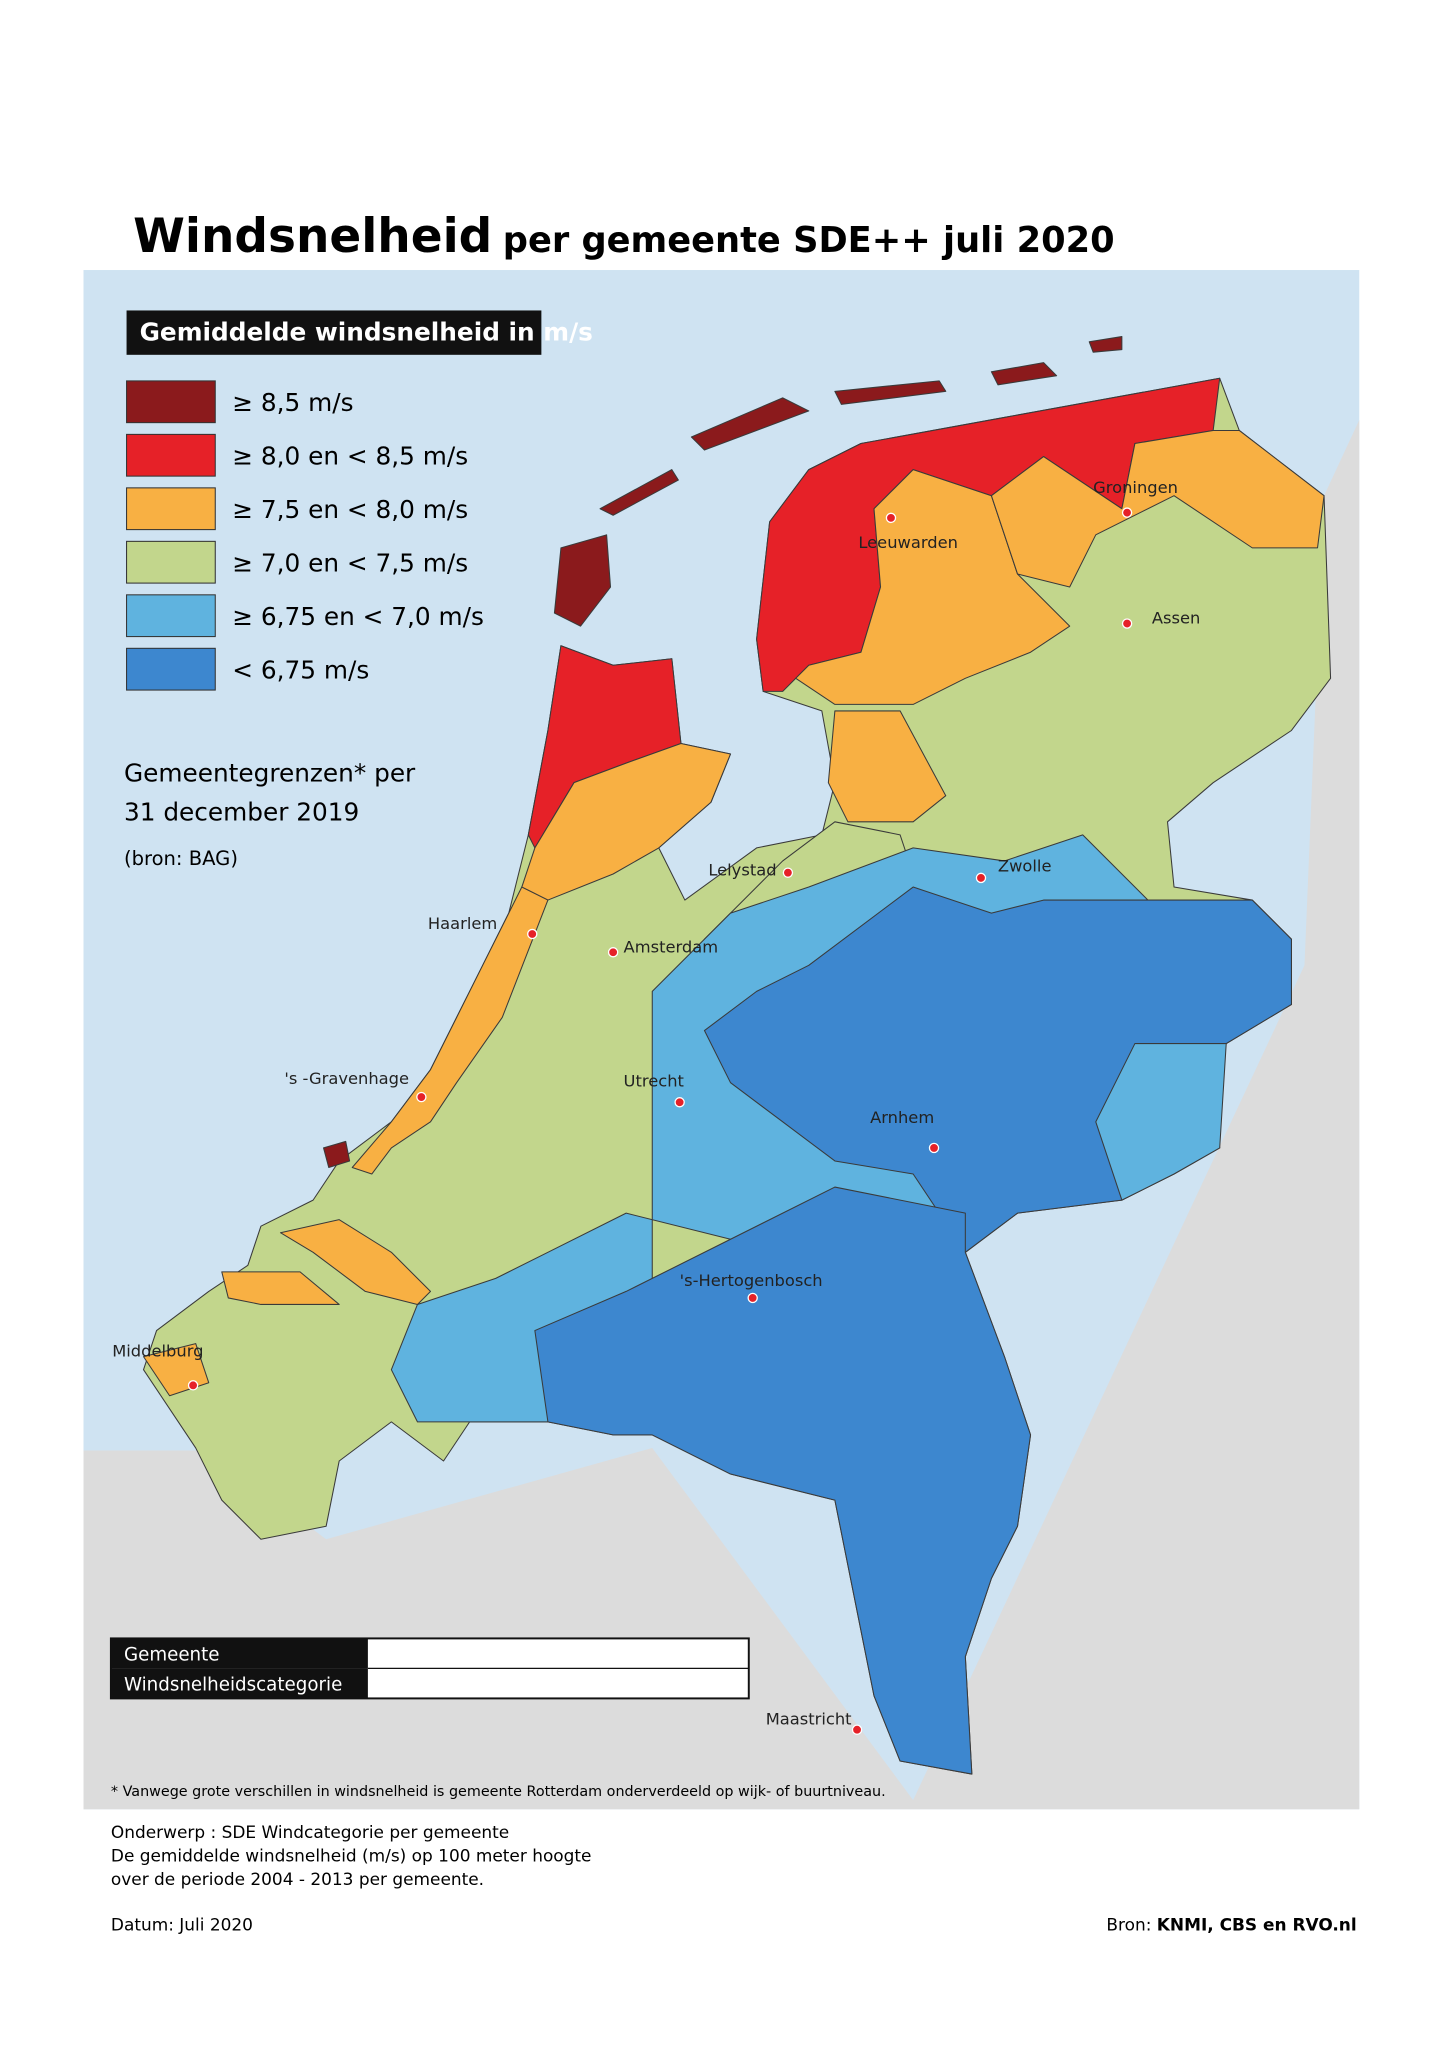 This screenshot has width=1448, height=2048. I want to click on city-label: Leeuwarden, so click(908, 542).